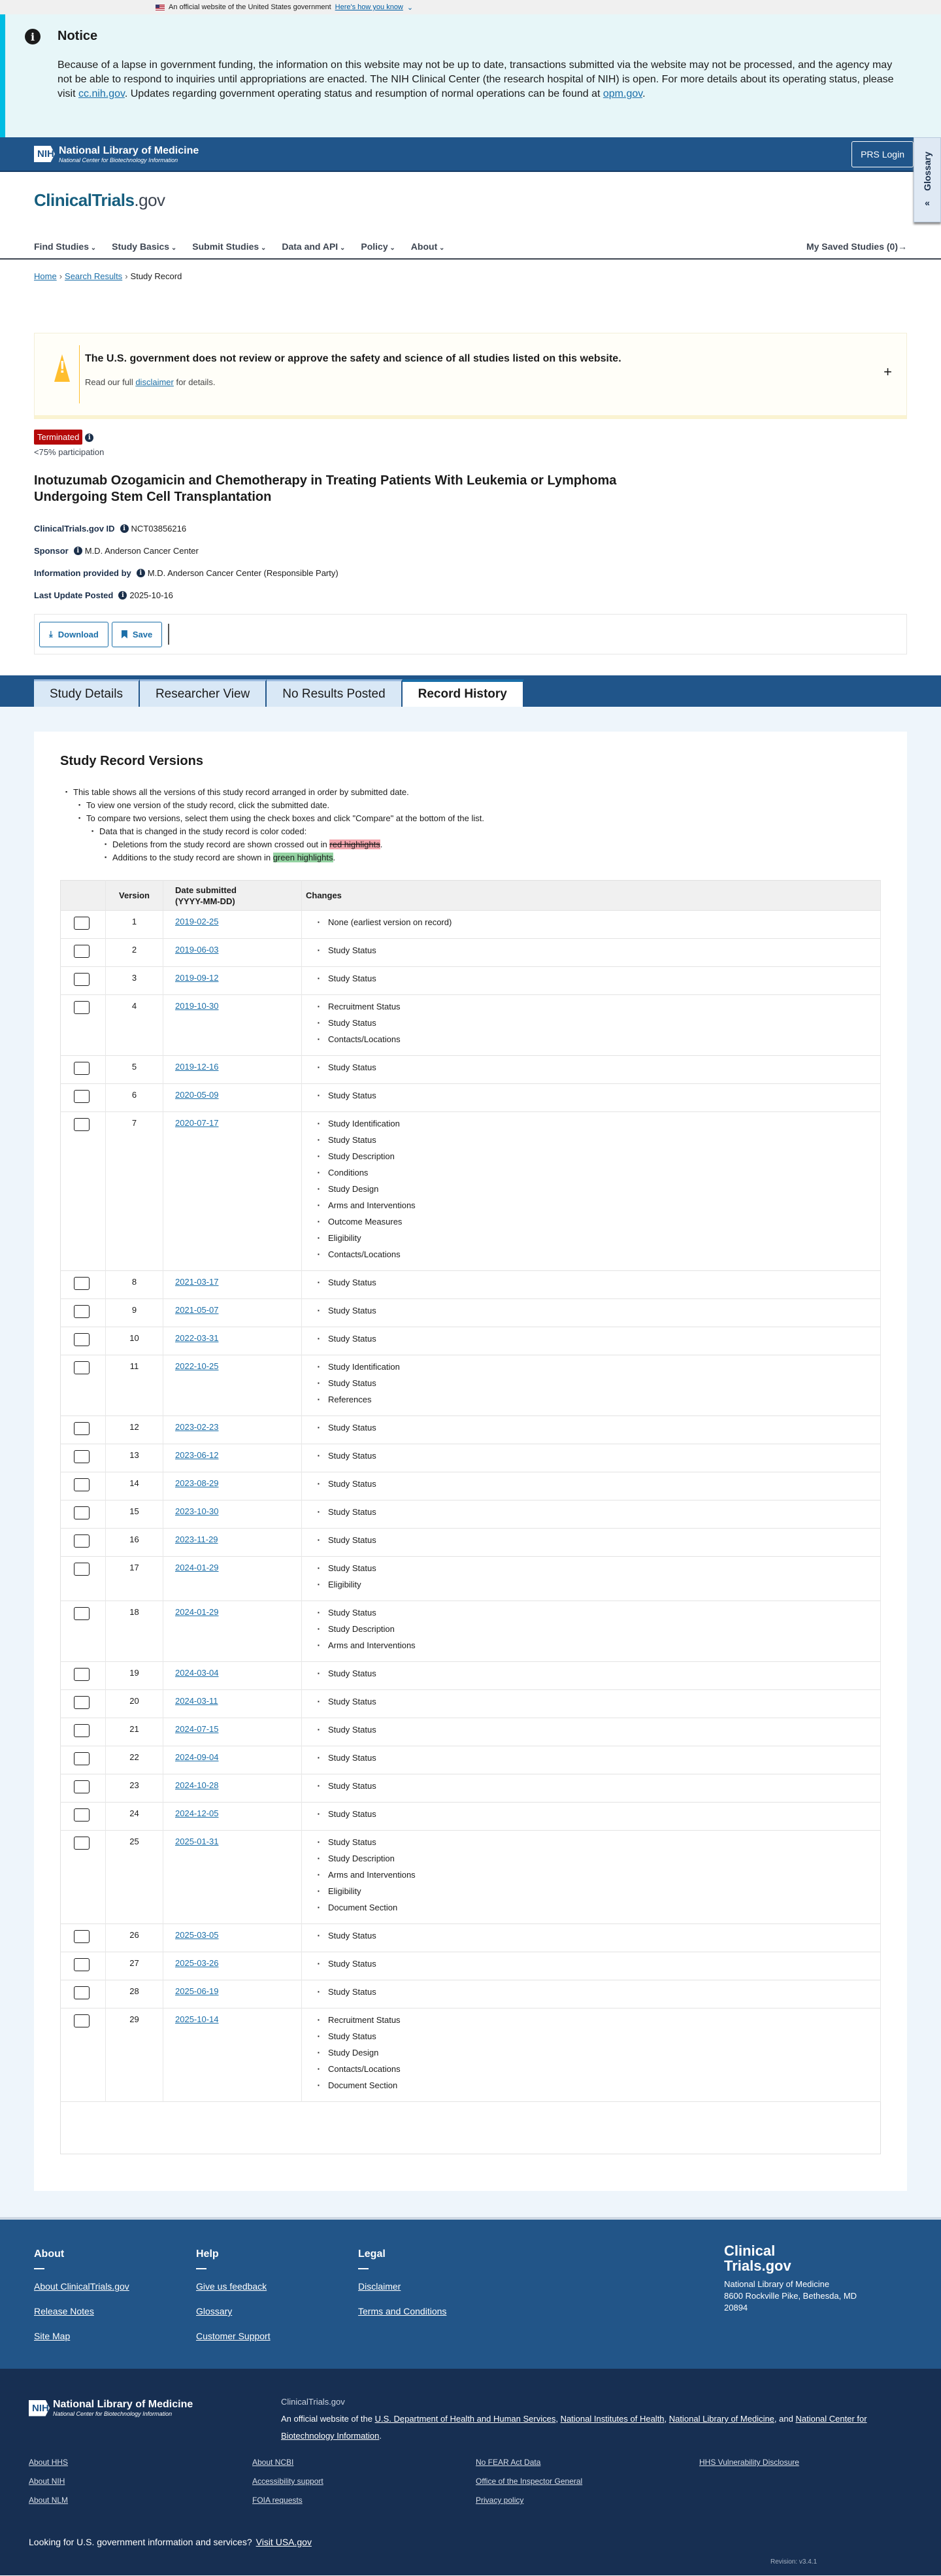 This screenshot has height=2576, width=941. What do you see at coordinates (197, 1673) in the screenshot?
I see `version-date-link: 2024-03-04` at bounding box center [197, 1673].